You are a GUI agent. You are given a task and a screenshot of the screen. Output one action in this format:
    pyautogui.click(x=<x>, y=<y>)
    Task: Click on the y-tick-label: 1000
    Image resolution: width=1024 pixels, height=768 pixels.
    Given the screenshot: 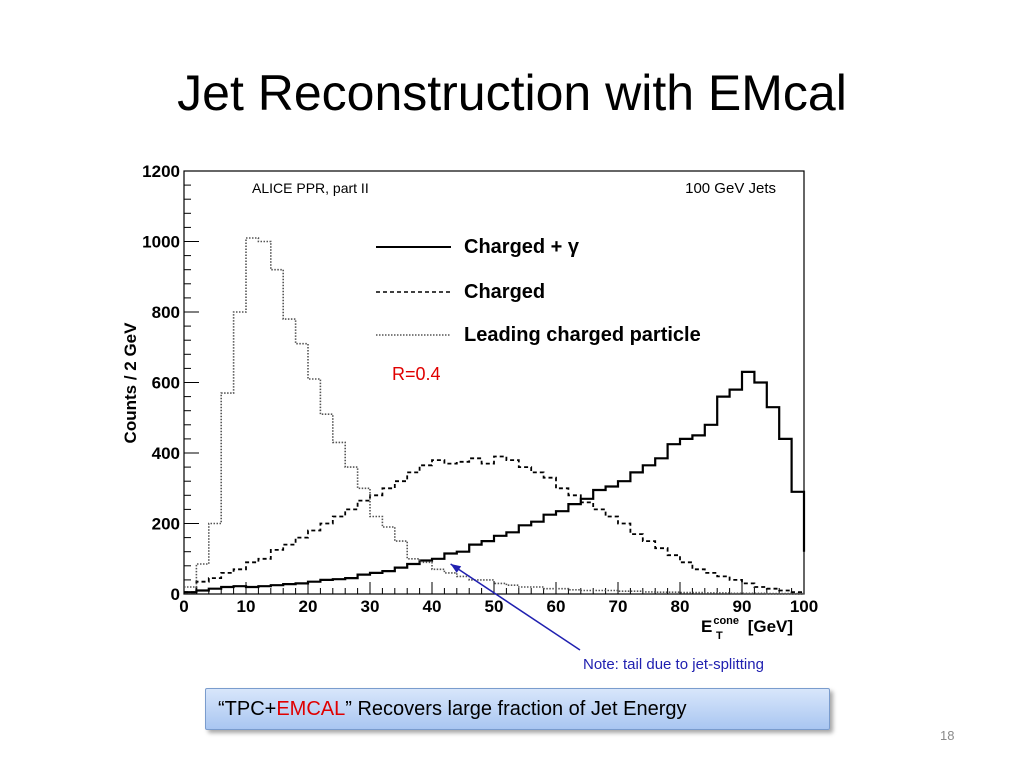 What is the action you would take?
    pyautogui.click(x=161, y=242)
    